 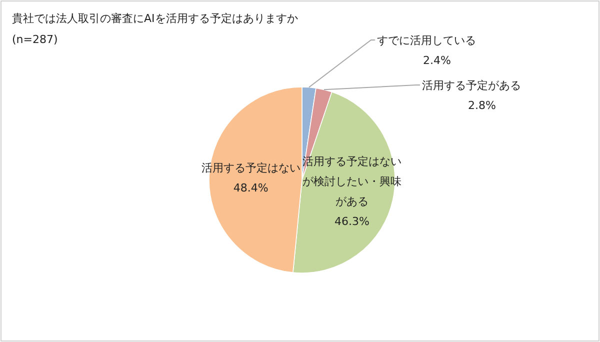 What do you see at coordinates (250, 168) in the screenshot?
I see `slice-label: 活用する予定はない` at bounding box center [250, 168].